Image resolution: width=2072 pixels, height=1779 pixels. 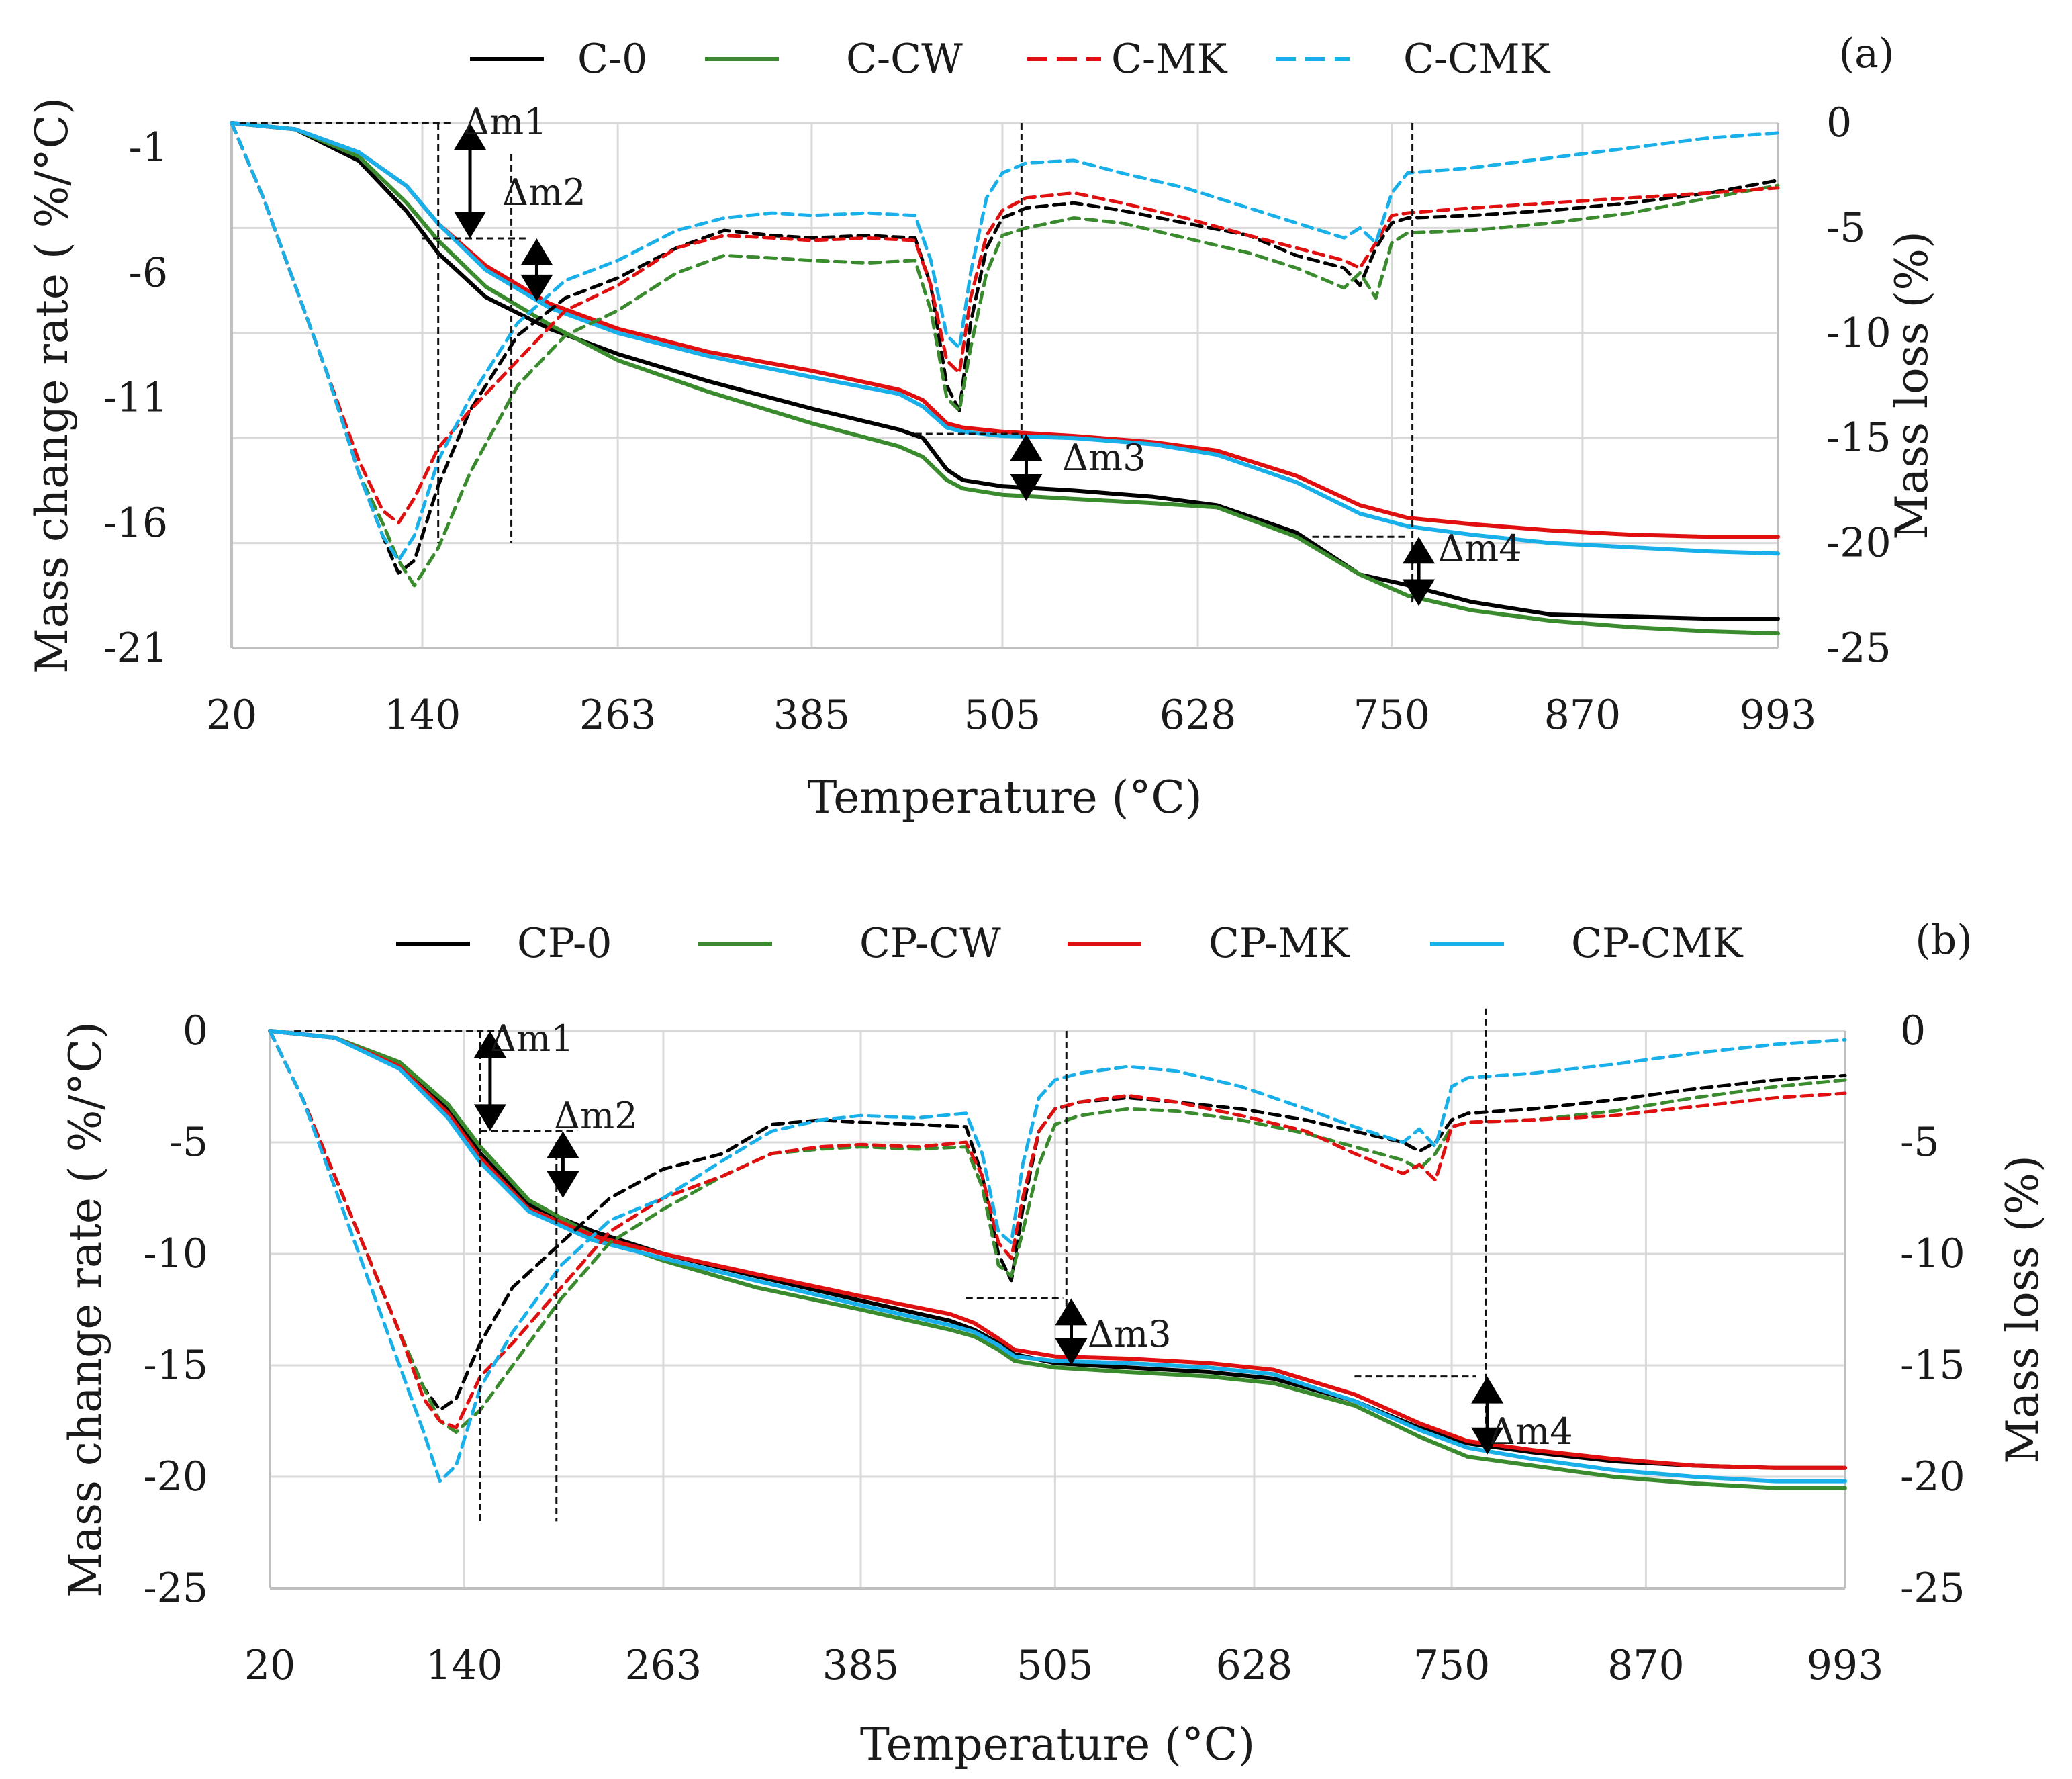 What do you see at coordinates (148, 273) in the screenshot?
I see `y-left-tick-label: -6` at bounding box center [148, 273].